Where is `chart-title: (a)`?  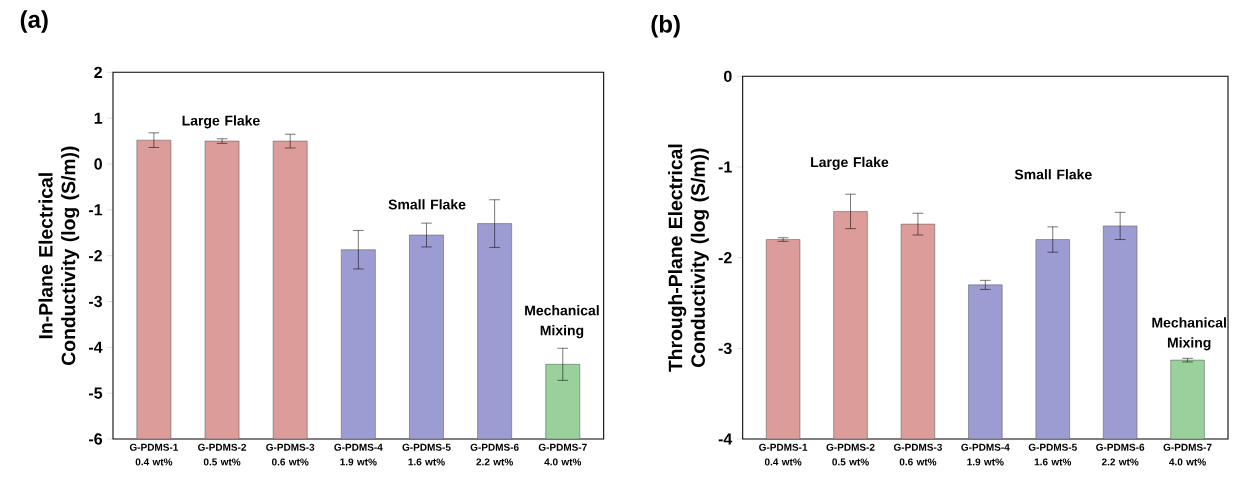
chart-title: (a) is located at coordinates (34, 21).